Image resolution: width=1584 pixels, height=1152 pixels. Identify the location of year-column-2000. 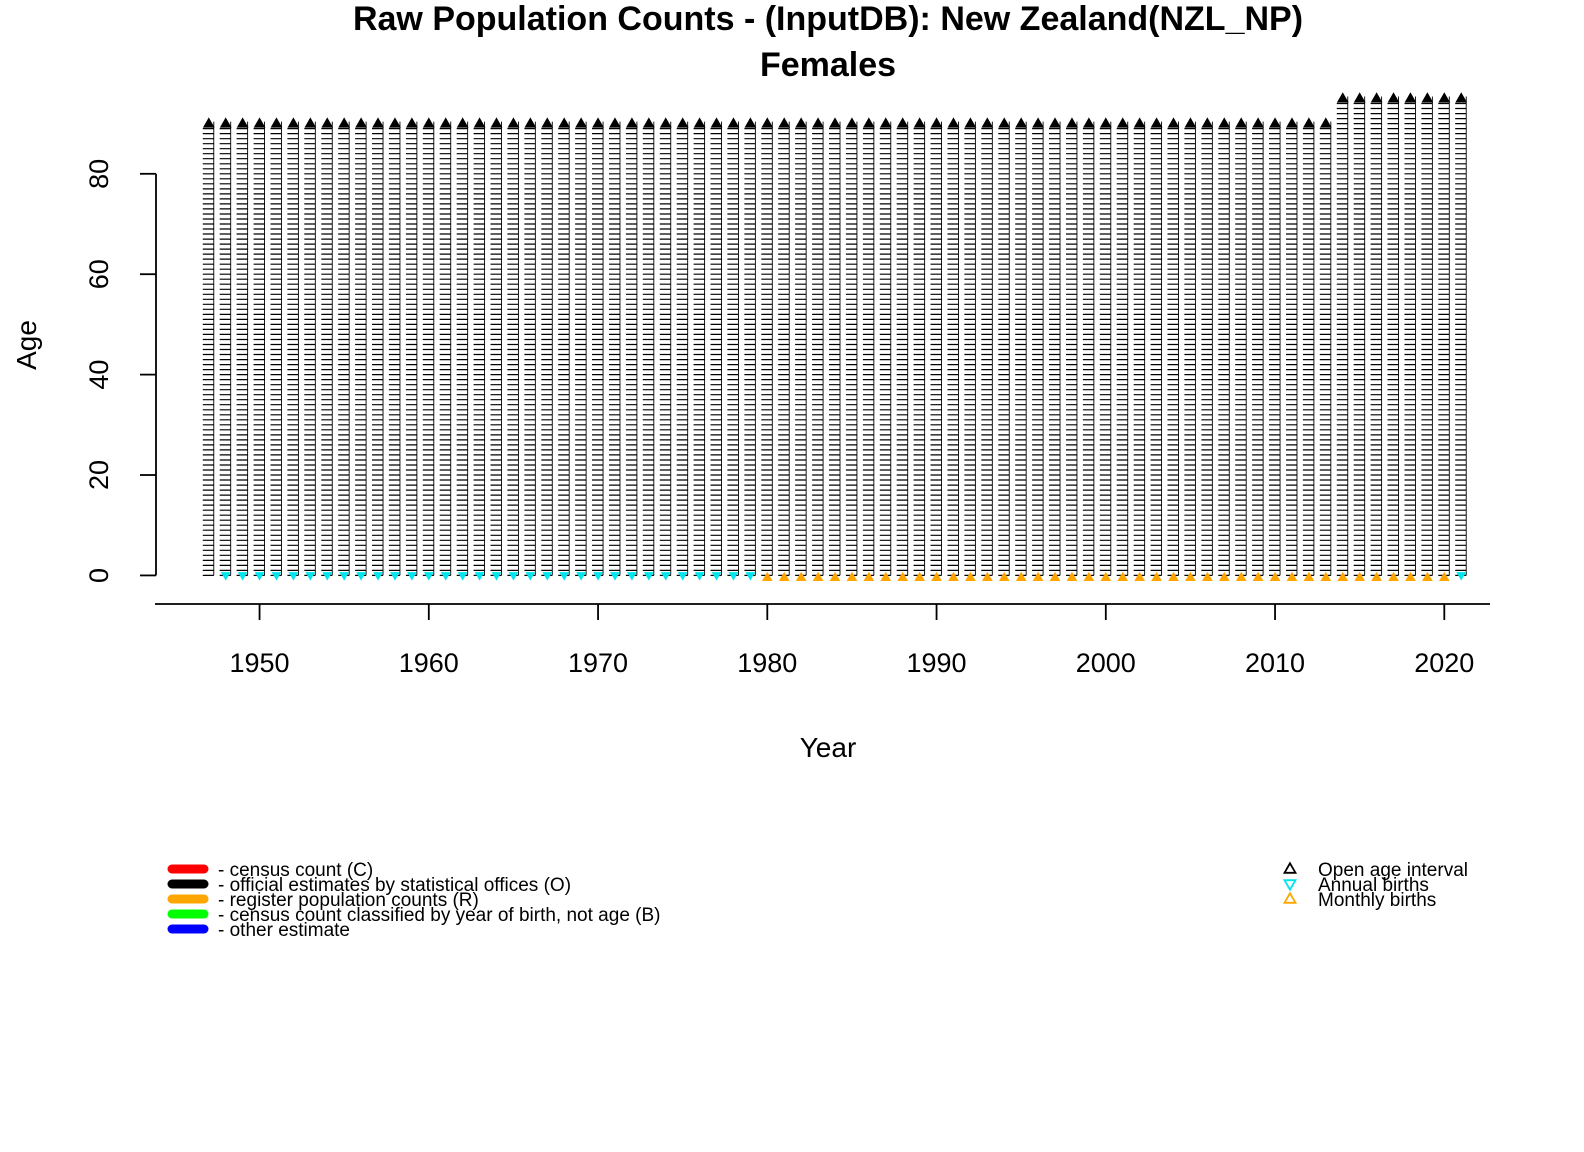
(1105, 349).